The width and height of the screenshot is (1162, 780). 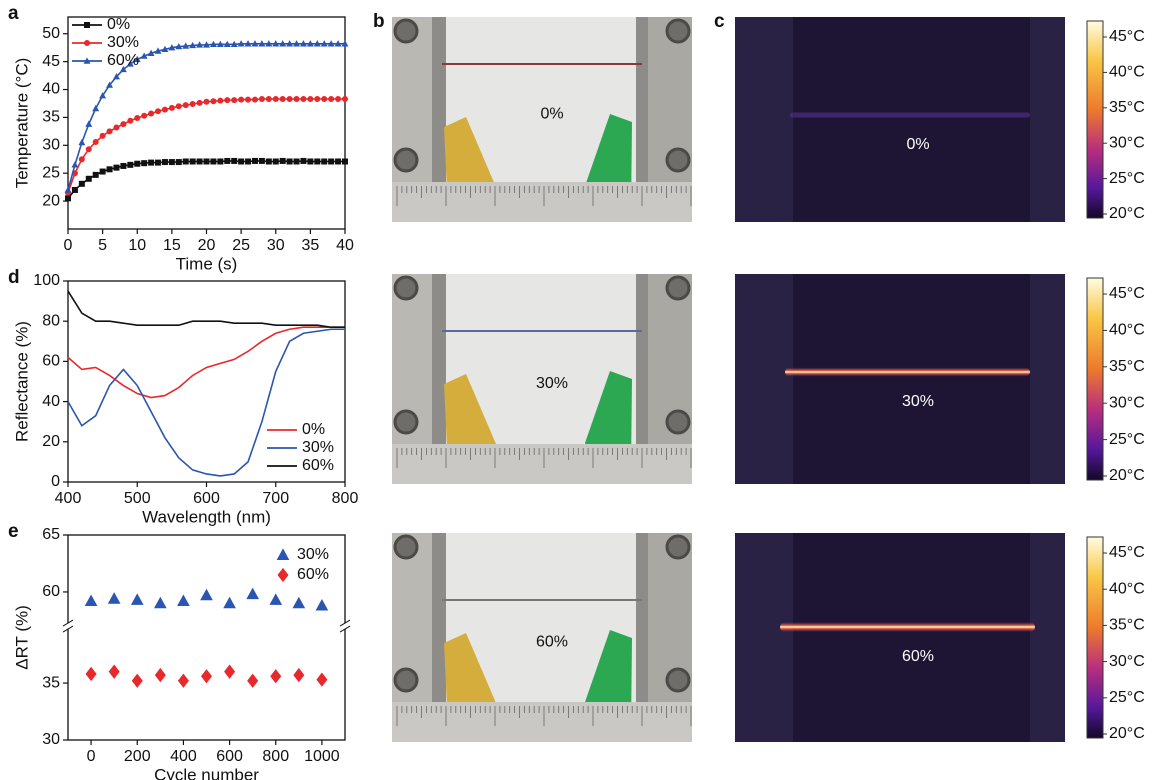 What do you see at coordinates (1127, 213) in the screenshot?
I see `colorbar-label: 20°C` at bounding box center [1127, 213].